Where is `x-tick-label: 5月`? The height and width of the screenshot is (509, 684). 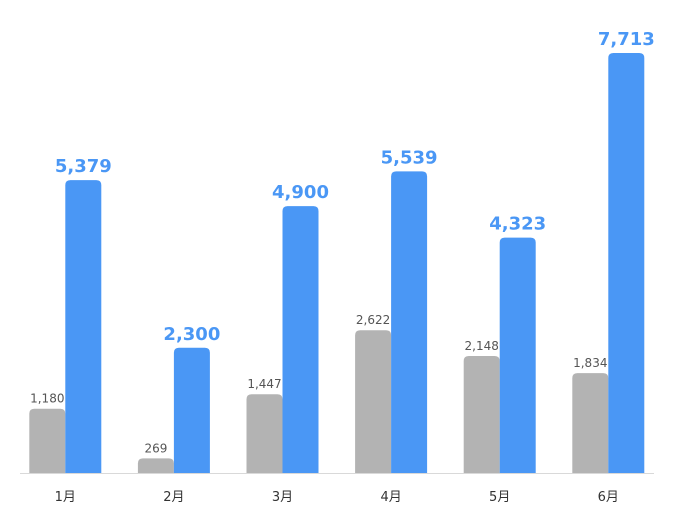 x-tick-label: 5月 is located at coordinates (499, 497).